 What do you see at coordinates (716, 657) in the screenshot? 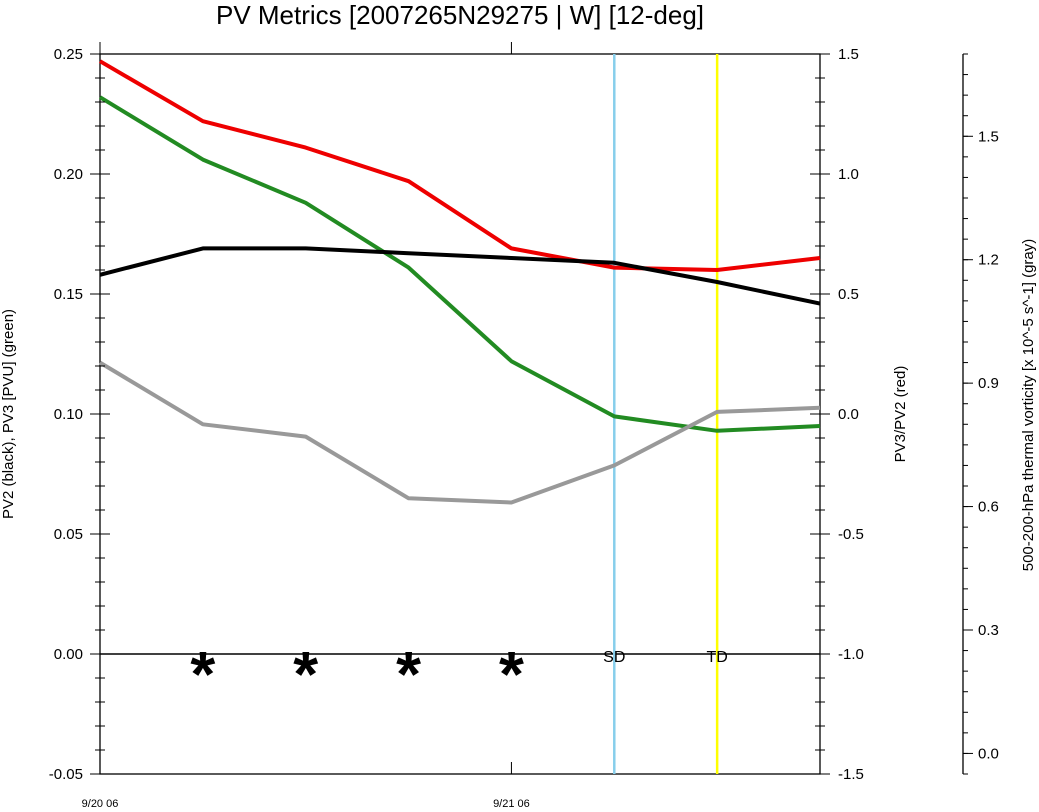
I see `event-label-1: TD` at bounding box center [716, 657].